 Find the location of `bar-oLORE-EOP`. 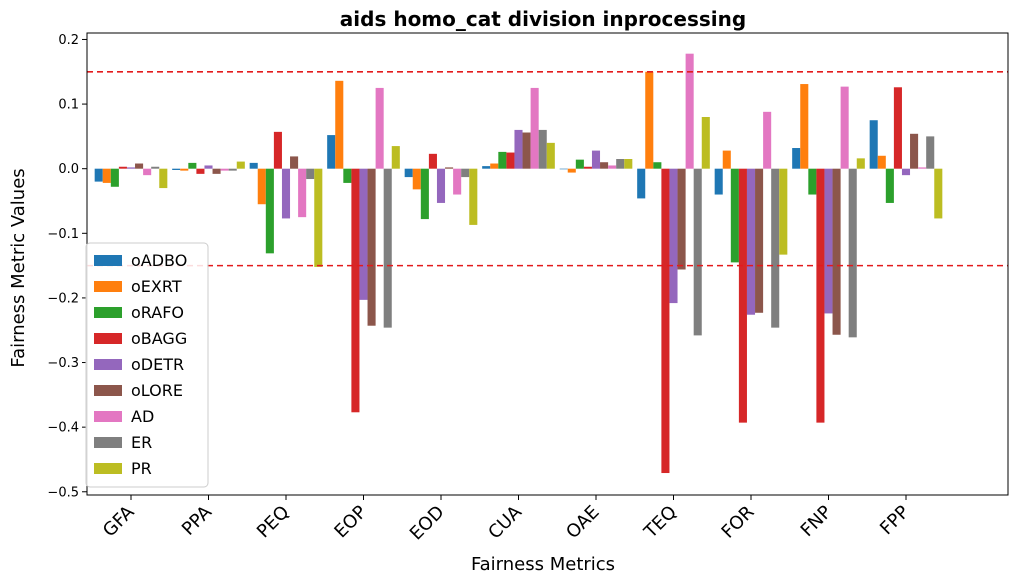

bar-oLORE-EOP is located at coordinates (371, 247).